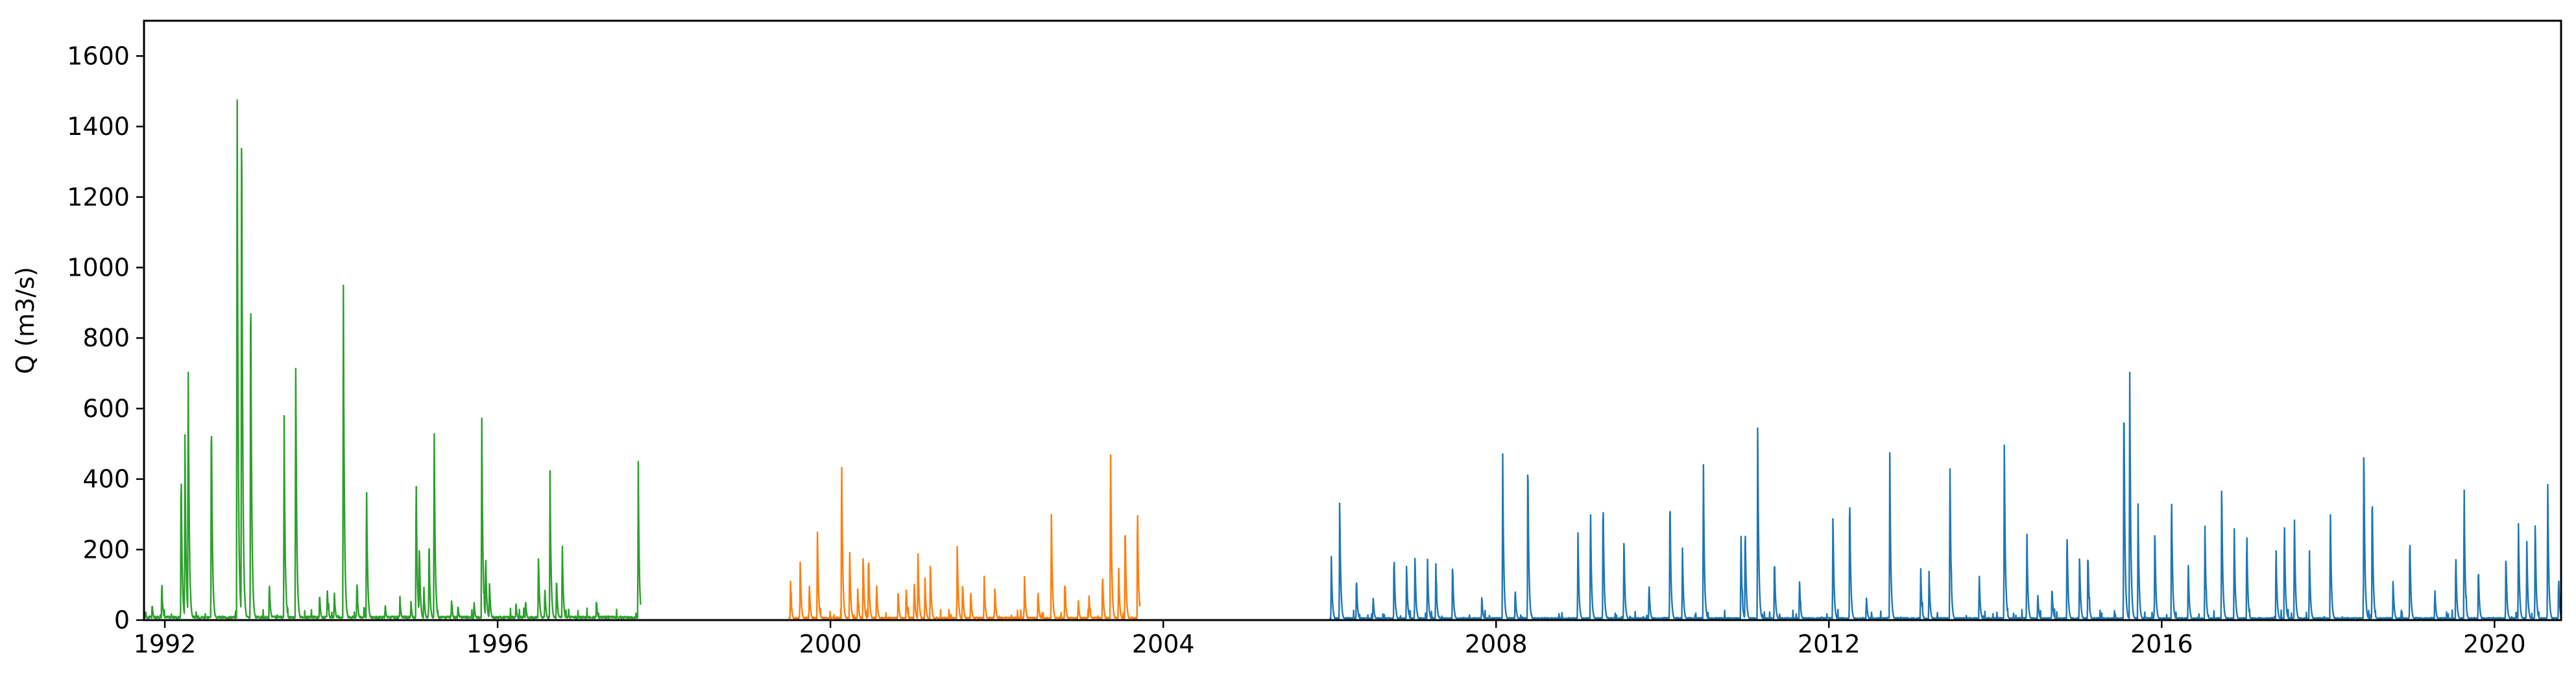 The image size is (2576, 683). What do you see at coordinates (98, 56) in the screenshot?
I see `y-tick-label: 1600` at bounding box center [98, 56].